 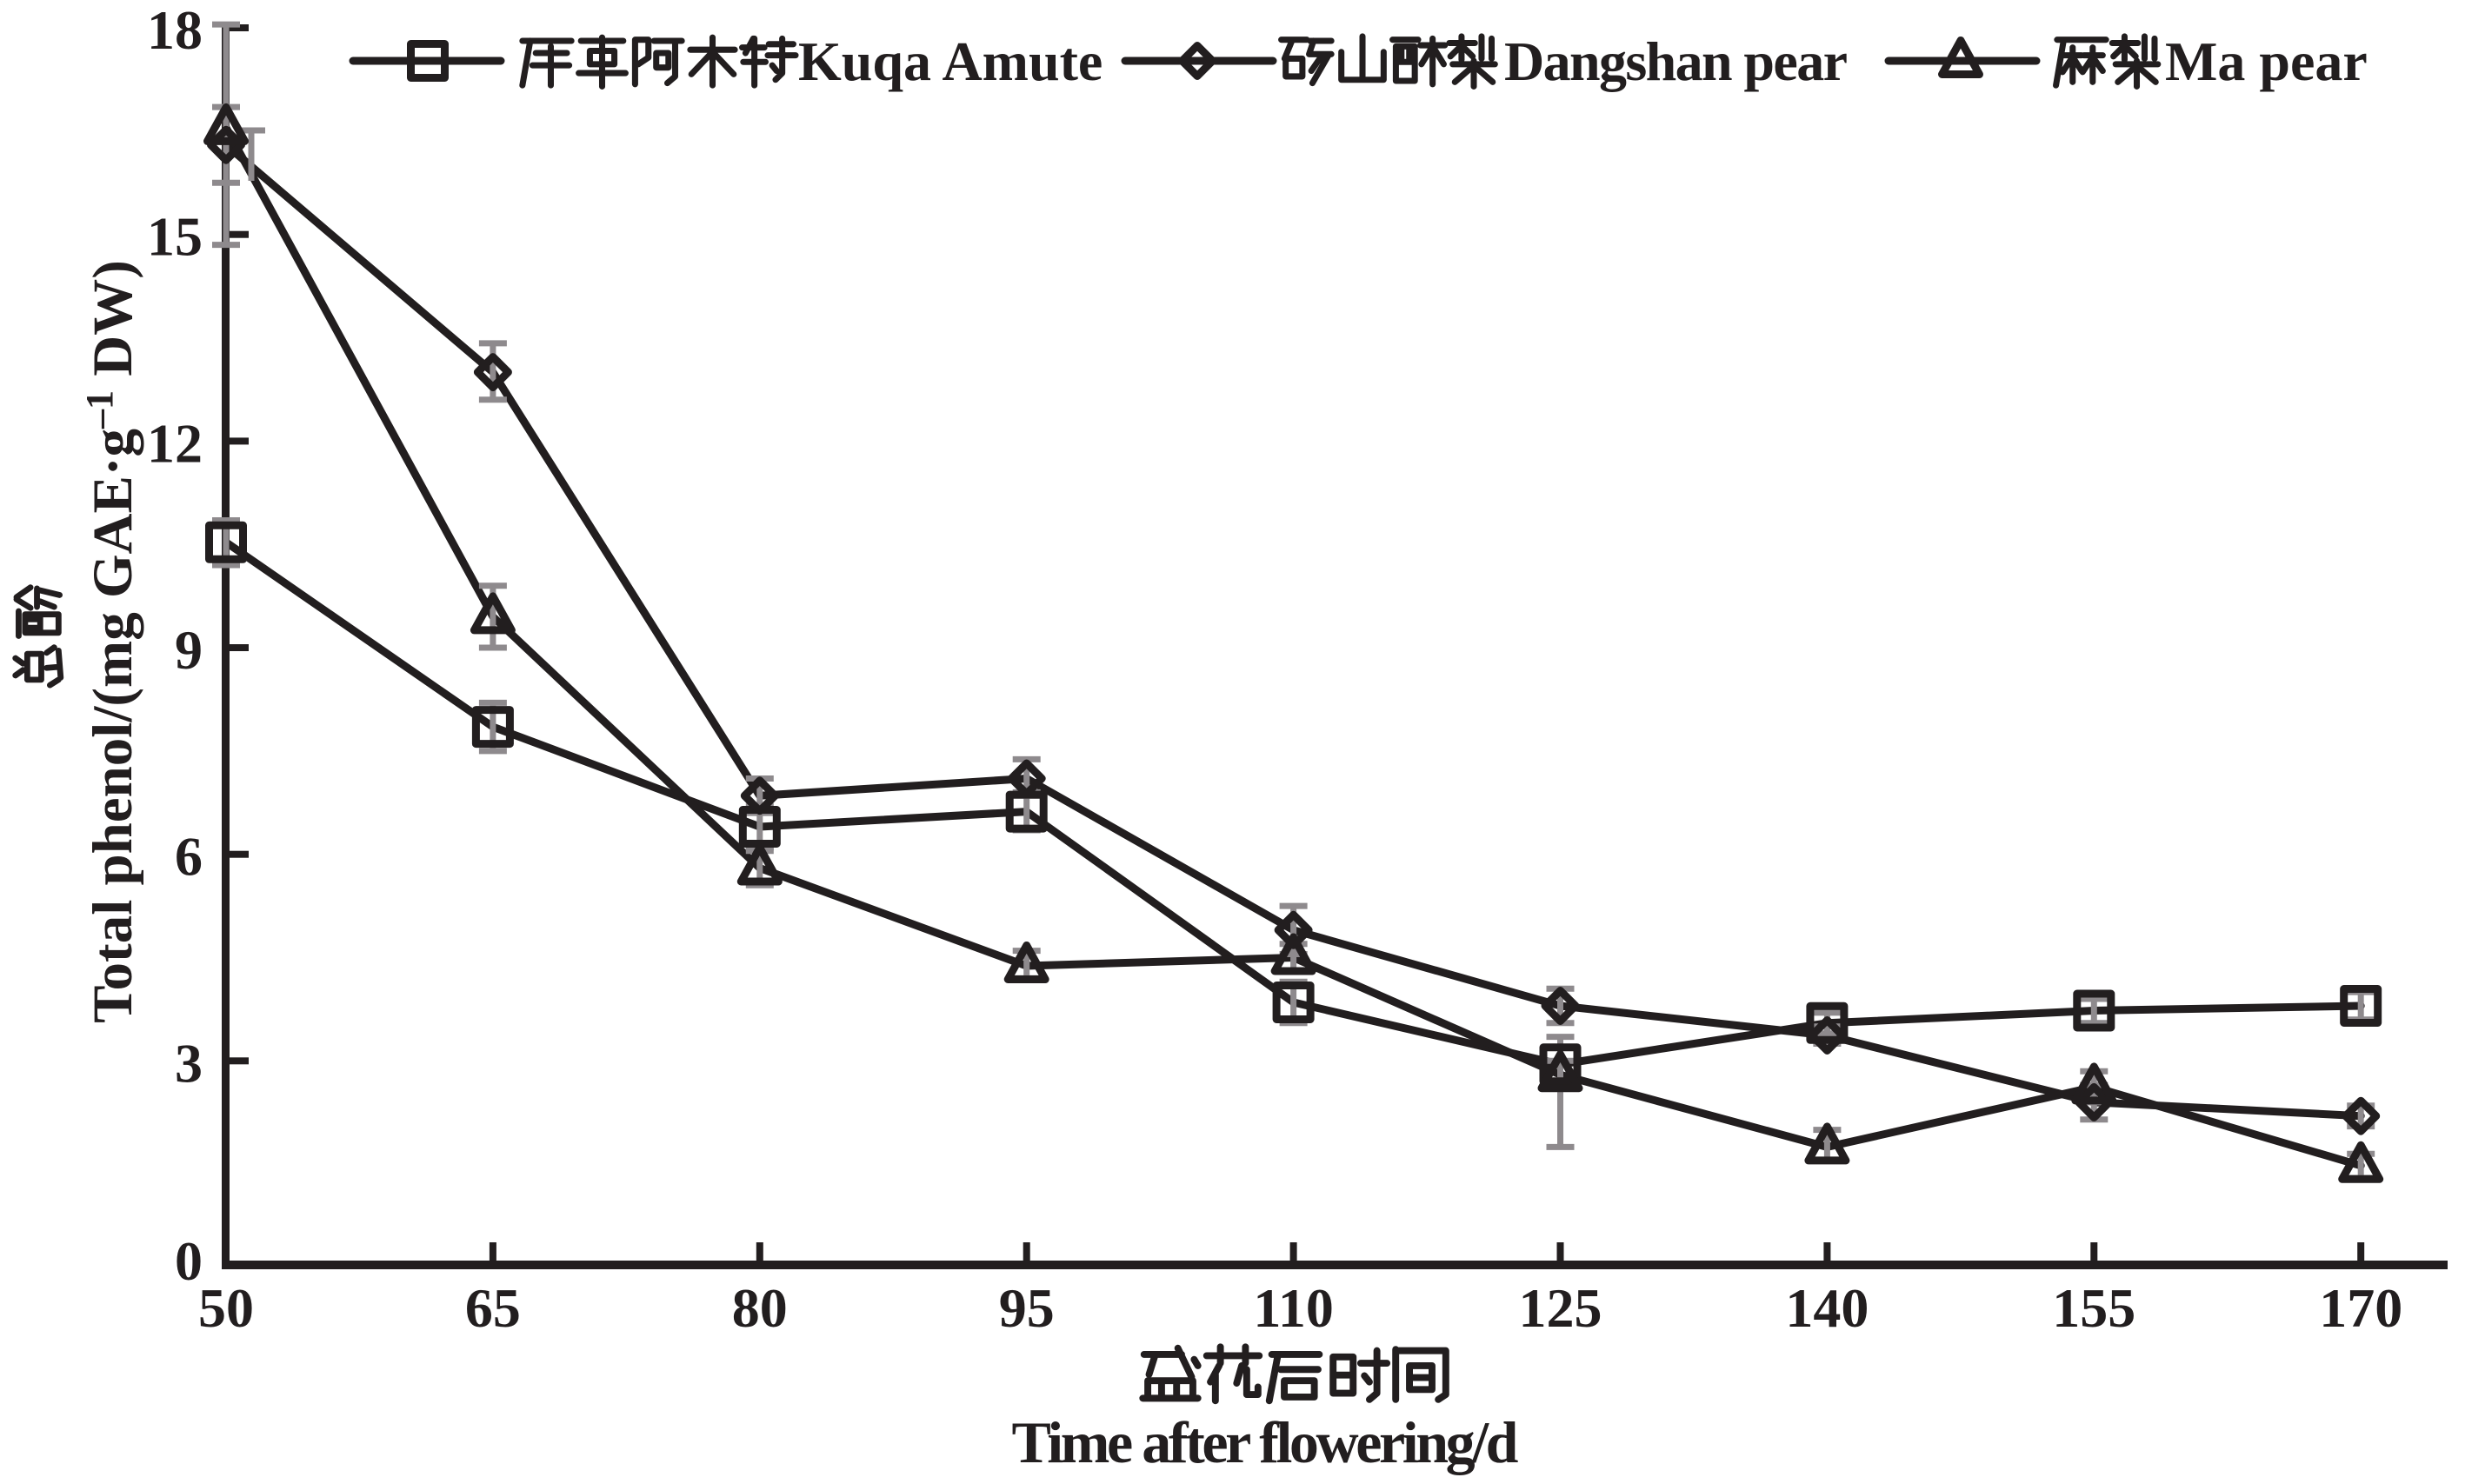 I want to click on svg-text: Total phenol/(mg GAE·g–1 DW), so click(x=111, y=641).